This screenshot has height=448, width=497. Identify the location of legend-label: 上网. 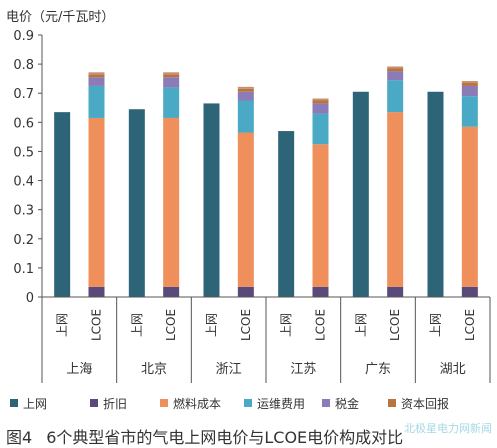
(35, 404).